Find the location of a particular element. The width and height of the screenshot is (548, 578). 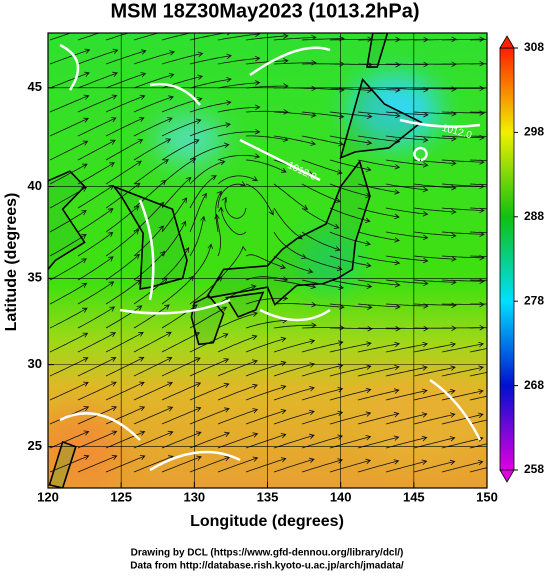

x-tick-label: 120 is located at coordinates (48, 496).